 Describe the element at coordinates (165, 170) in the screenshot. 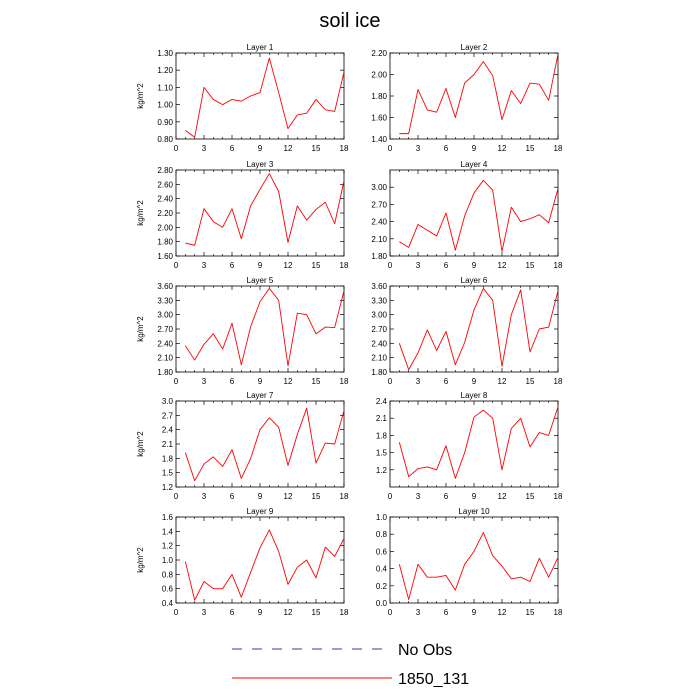

I see `y-tick-label: 2.80` at that location.